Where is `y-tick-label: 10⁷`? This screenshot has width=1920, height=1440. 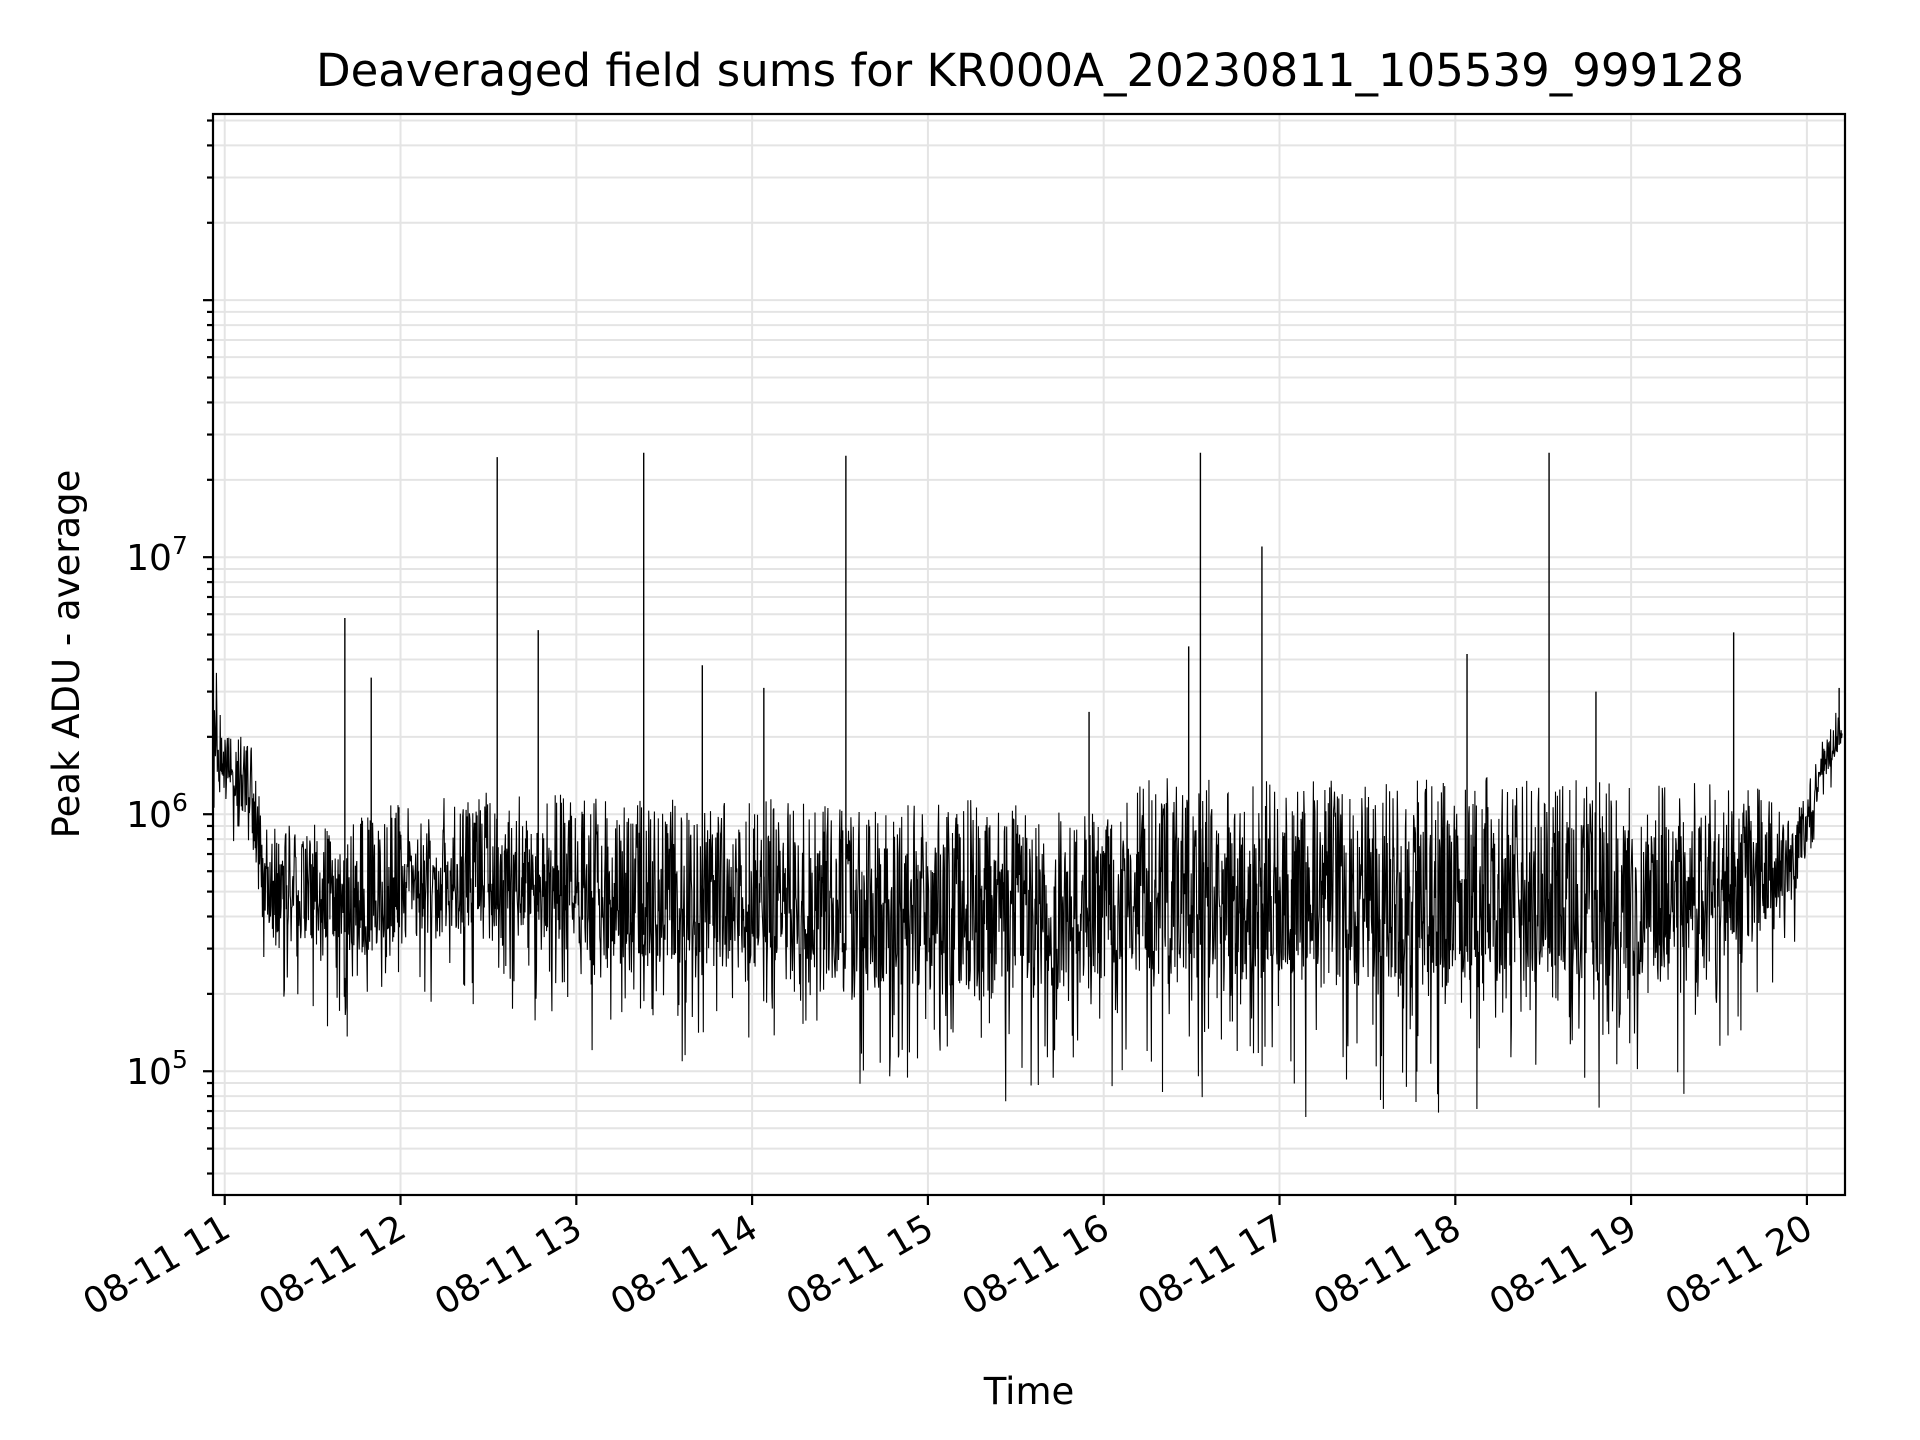 y-tick-label: 10⁷ is located at coordinates (157, 555).